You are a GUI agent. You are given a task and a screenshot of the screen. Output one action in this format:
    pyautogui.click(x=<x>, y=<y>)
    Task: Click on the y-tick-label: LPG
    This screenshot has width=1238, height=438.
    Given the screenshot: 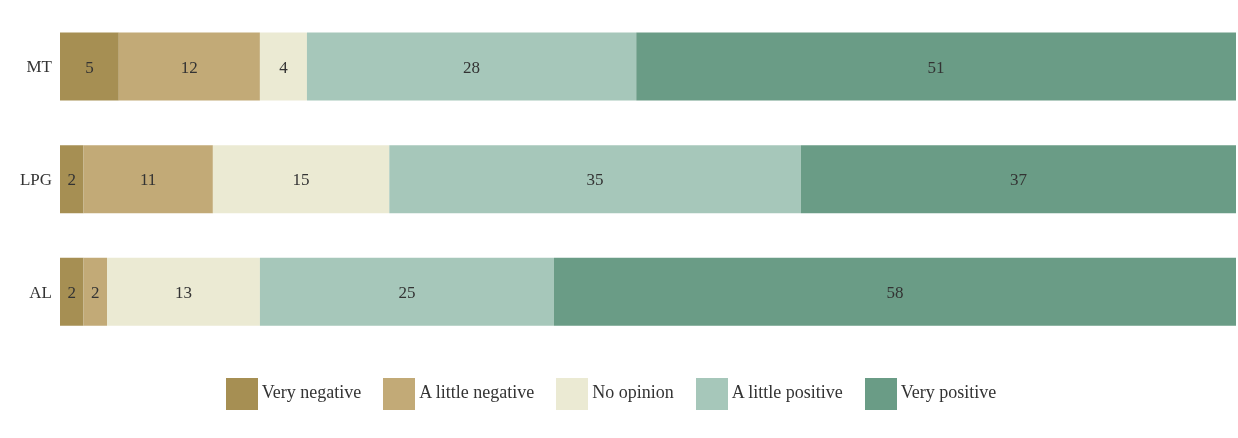 What is the action you would take?
    pyautogui.click(x=35, y=180)
    